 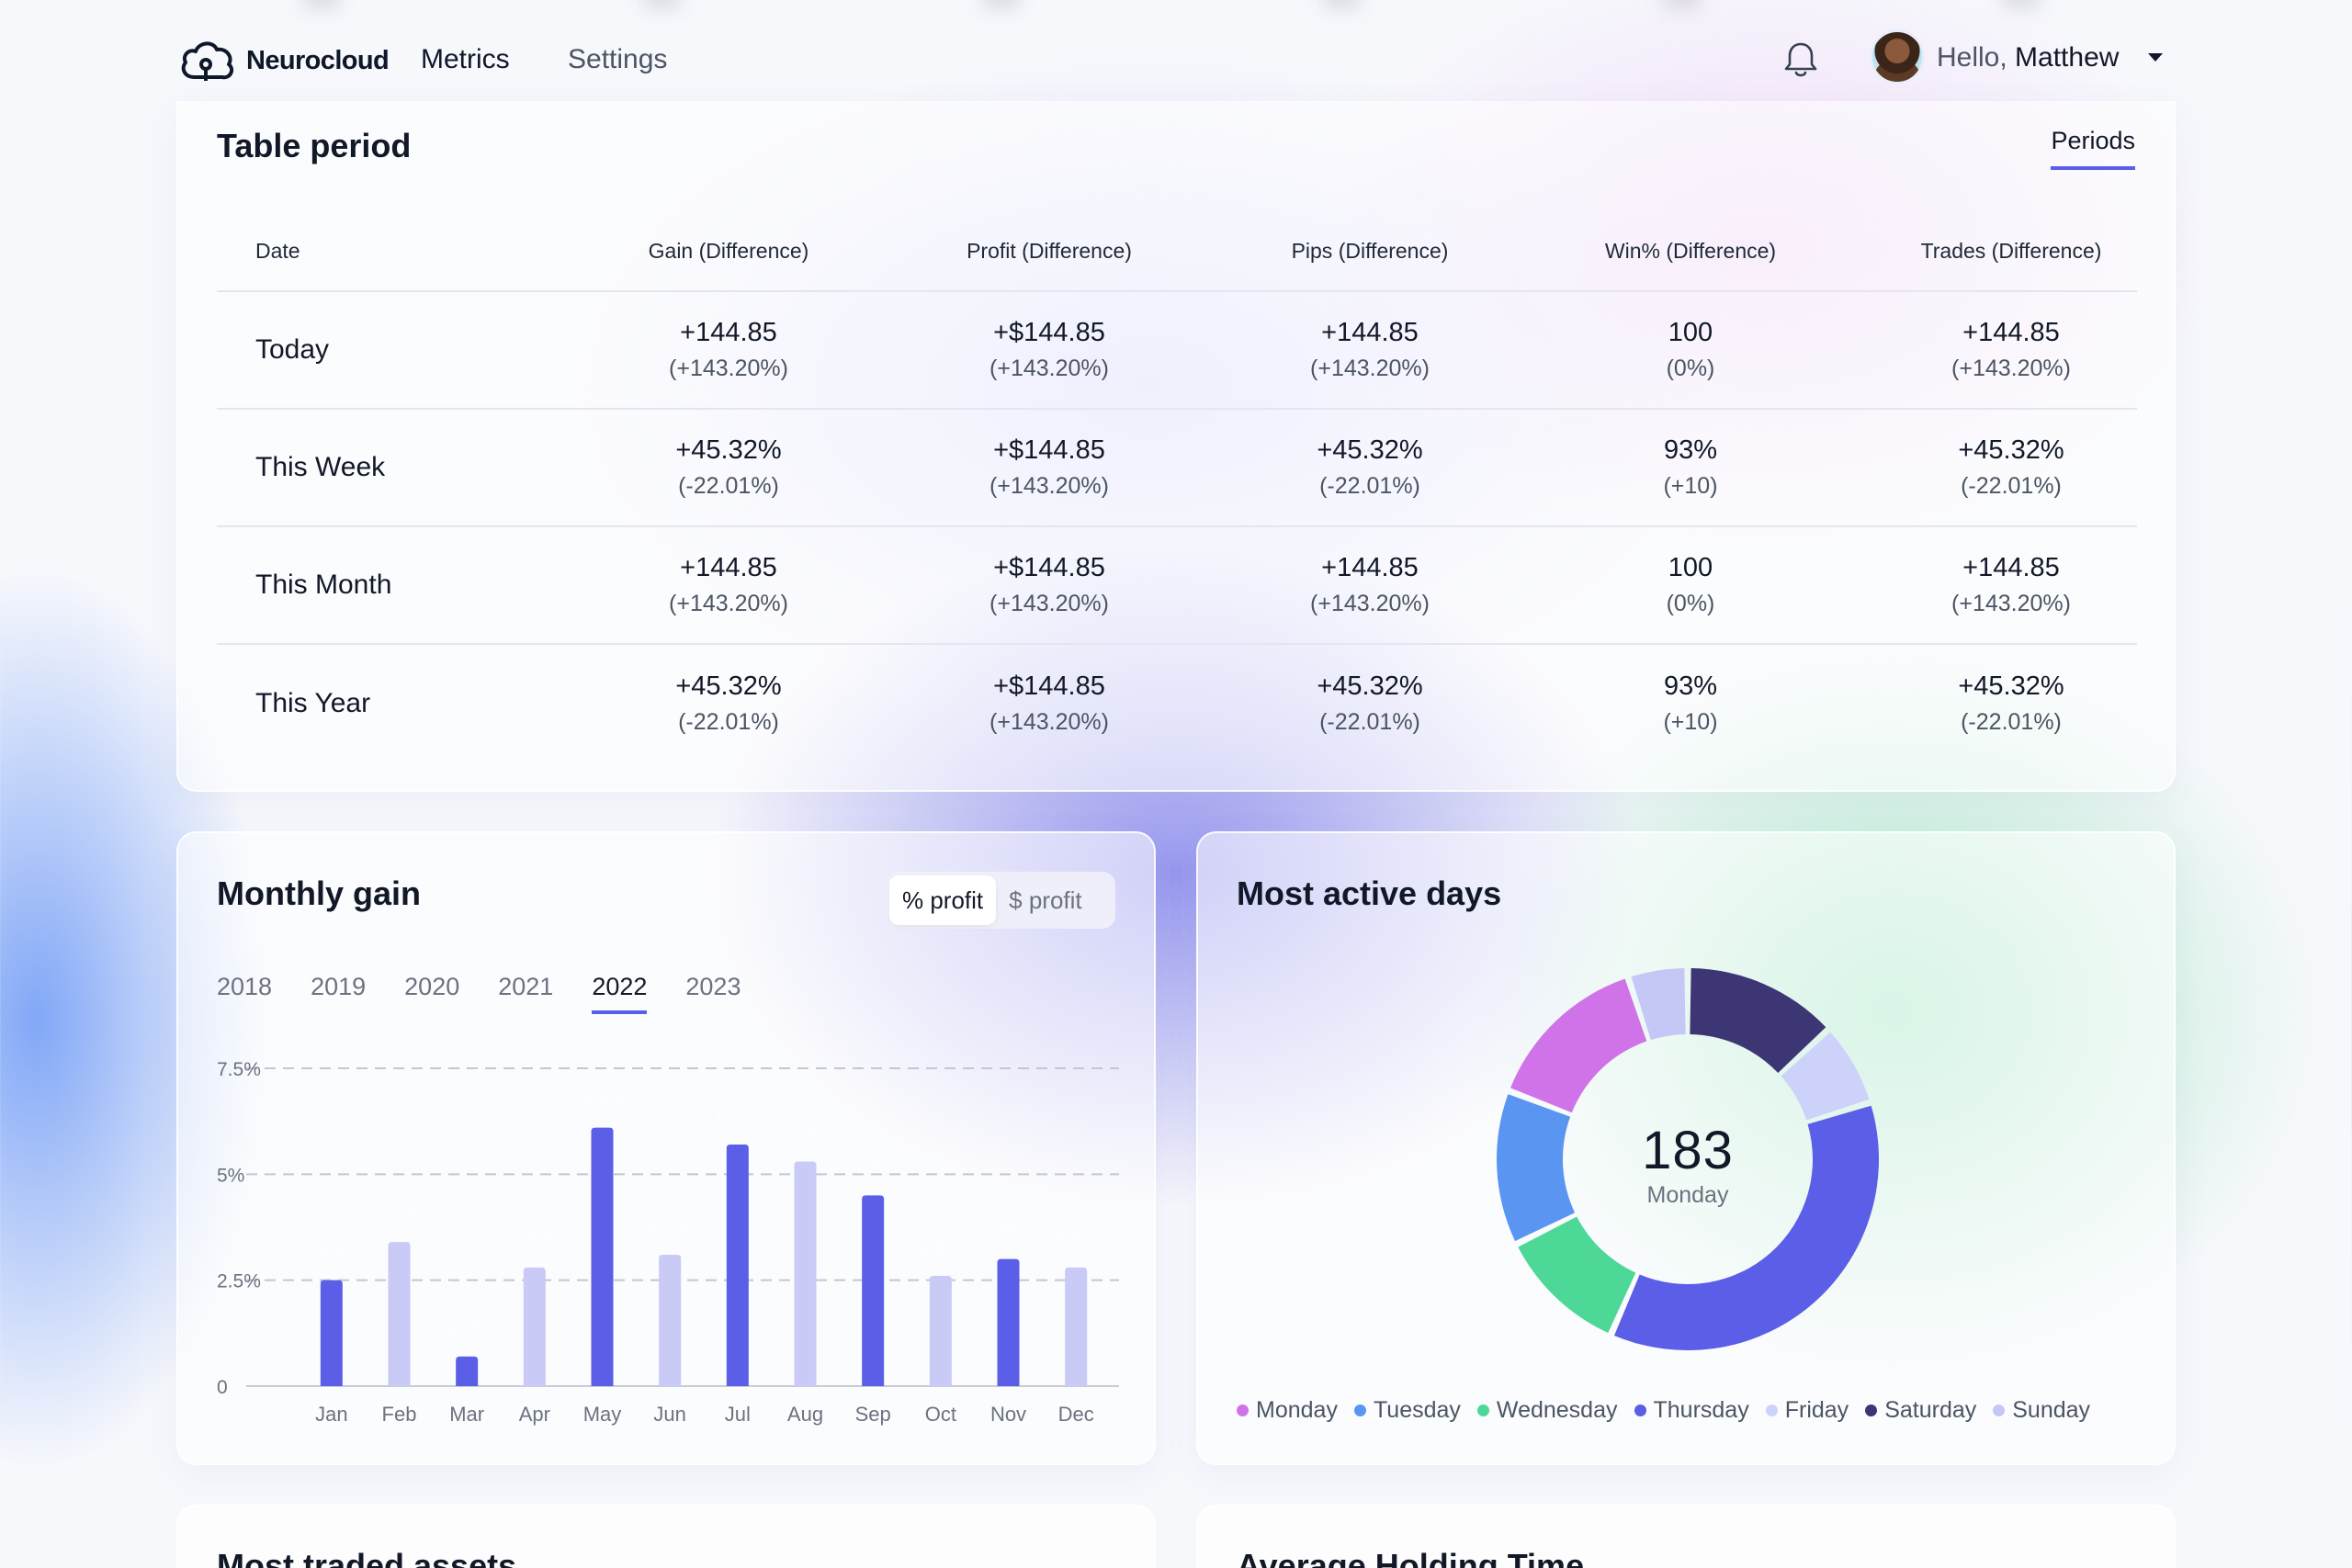 I want to click on legend-item-sunday: Sunday, so click(x=2041, y=1411).